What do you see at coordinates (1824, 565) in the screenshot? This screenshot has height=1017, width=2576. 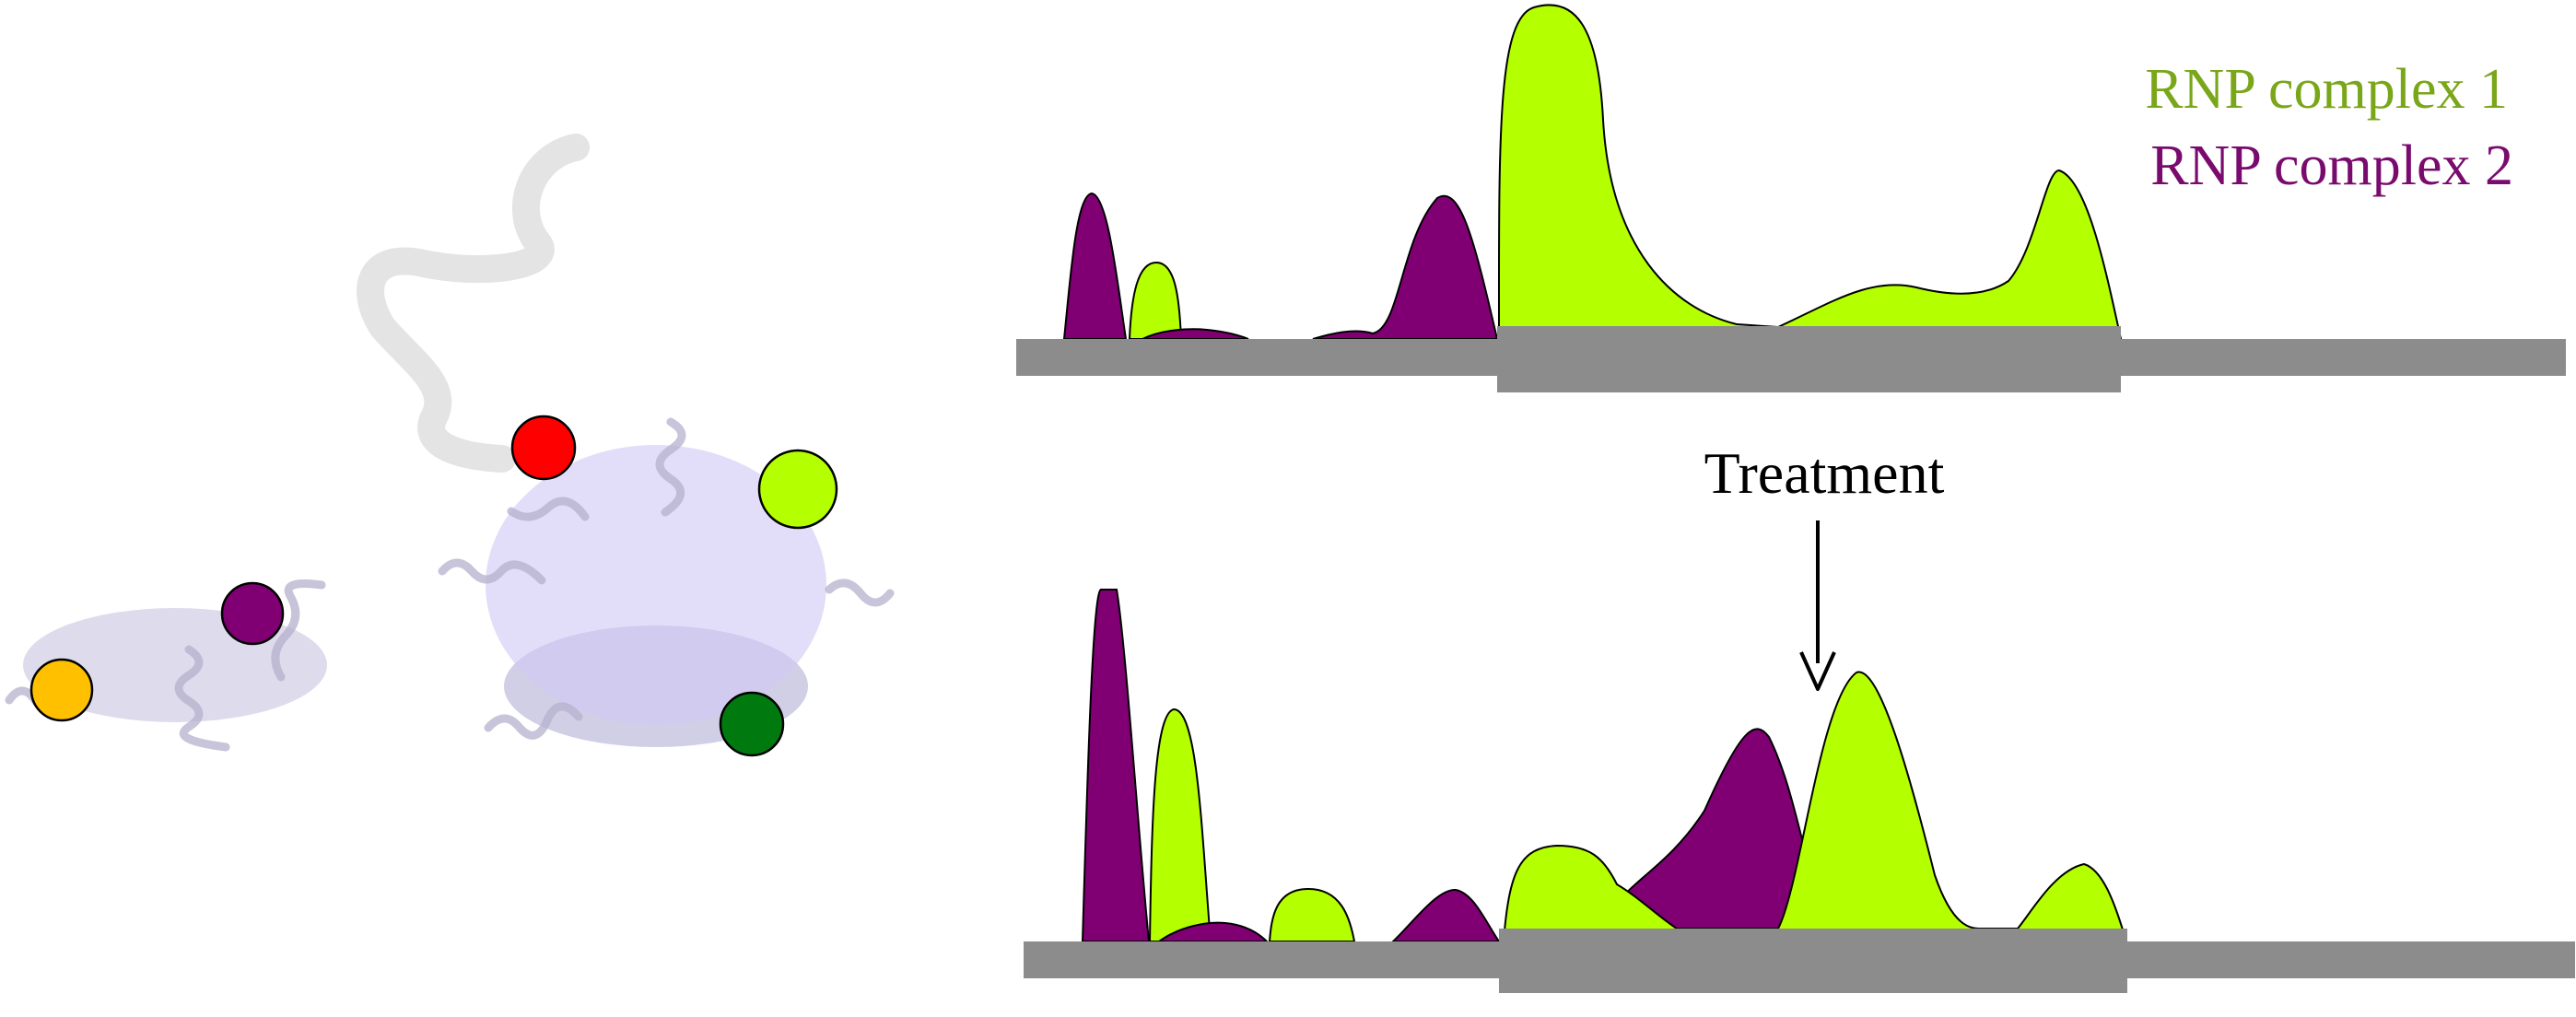 I see `treatment-annotation: Treatment` at bounding box center [1824, 565].